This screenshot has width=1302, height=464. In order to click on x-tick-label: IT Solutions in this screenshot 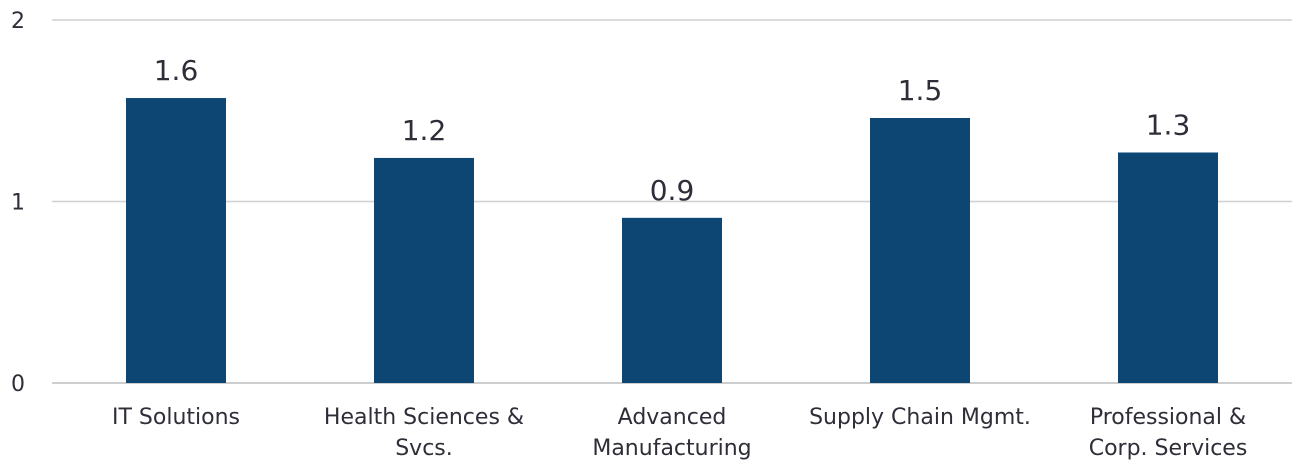, I will do `click(176, 417)`.